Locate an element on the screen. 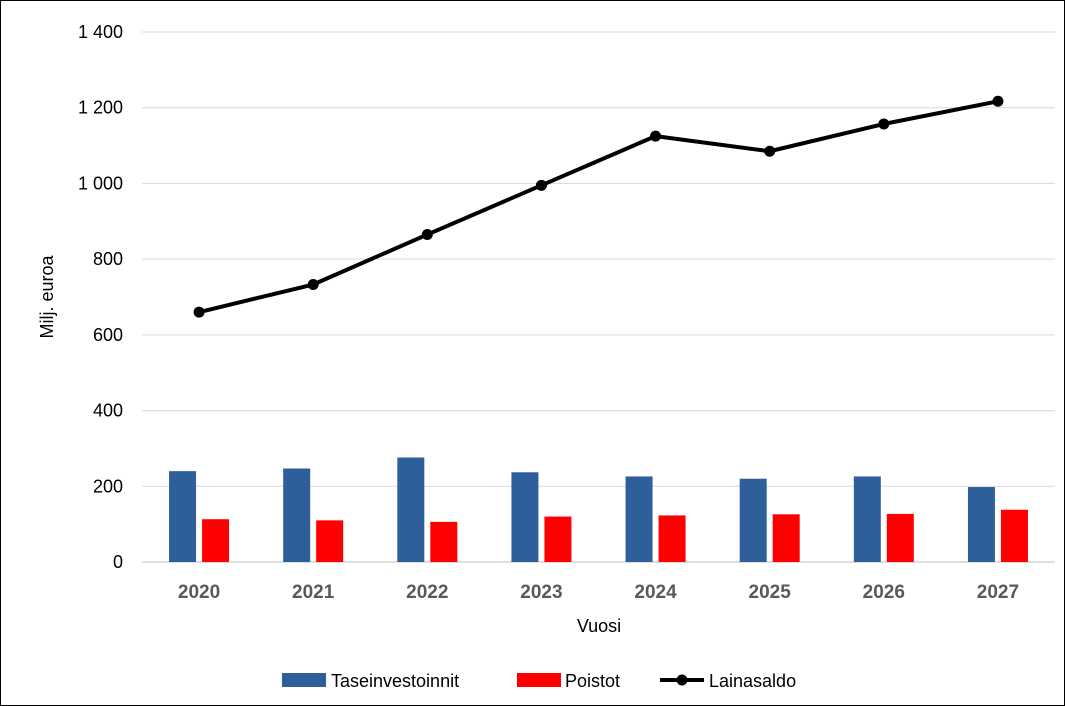 This screenshot has width=1065, height=706. point-lainasaldo-2021 is located at coordinates (313, 285).